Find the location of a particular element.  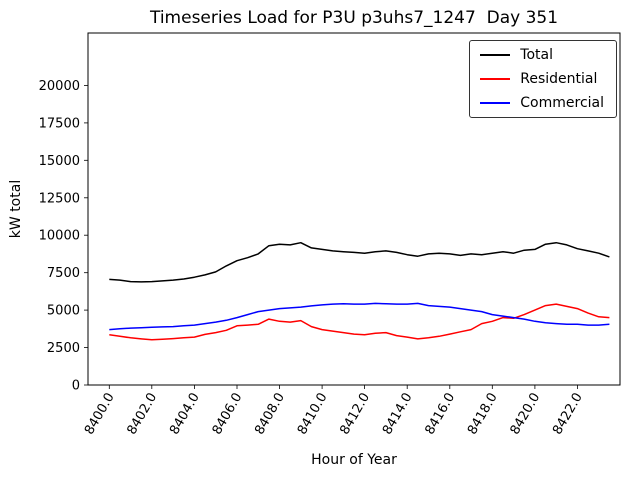

legend: Total Residential Commercial is located at coordinates (543, 79).